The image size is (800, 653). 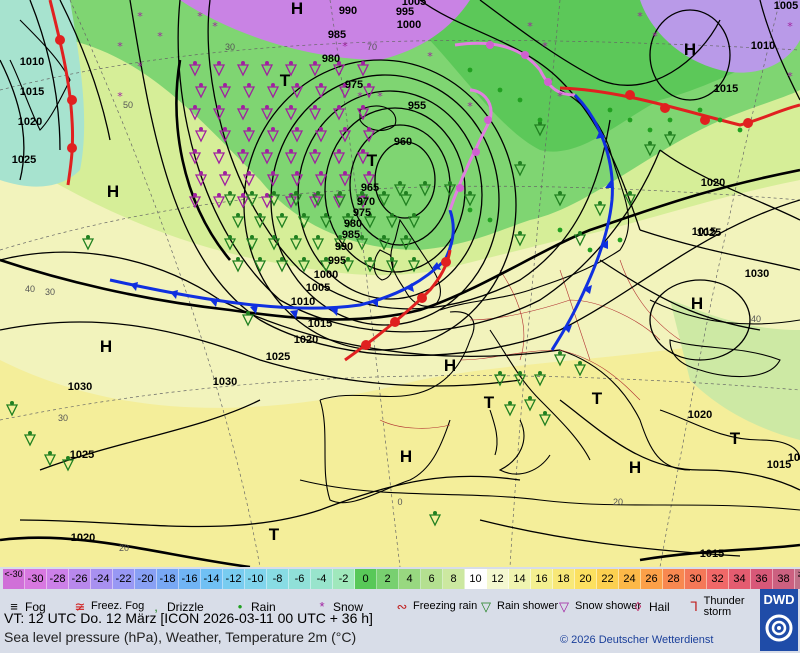 I want to click on temp-scale-cell: -16, so click(x=190, y=579).